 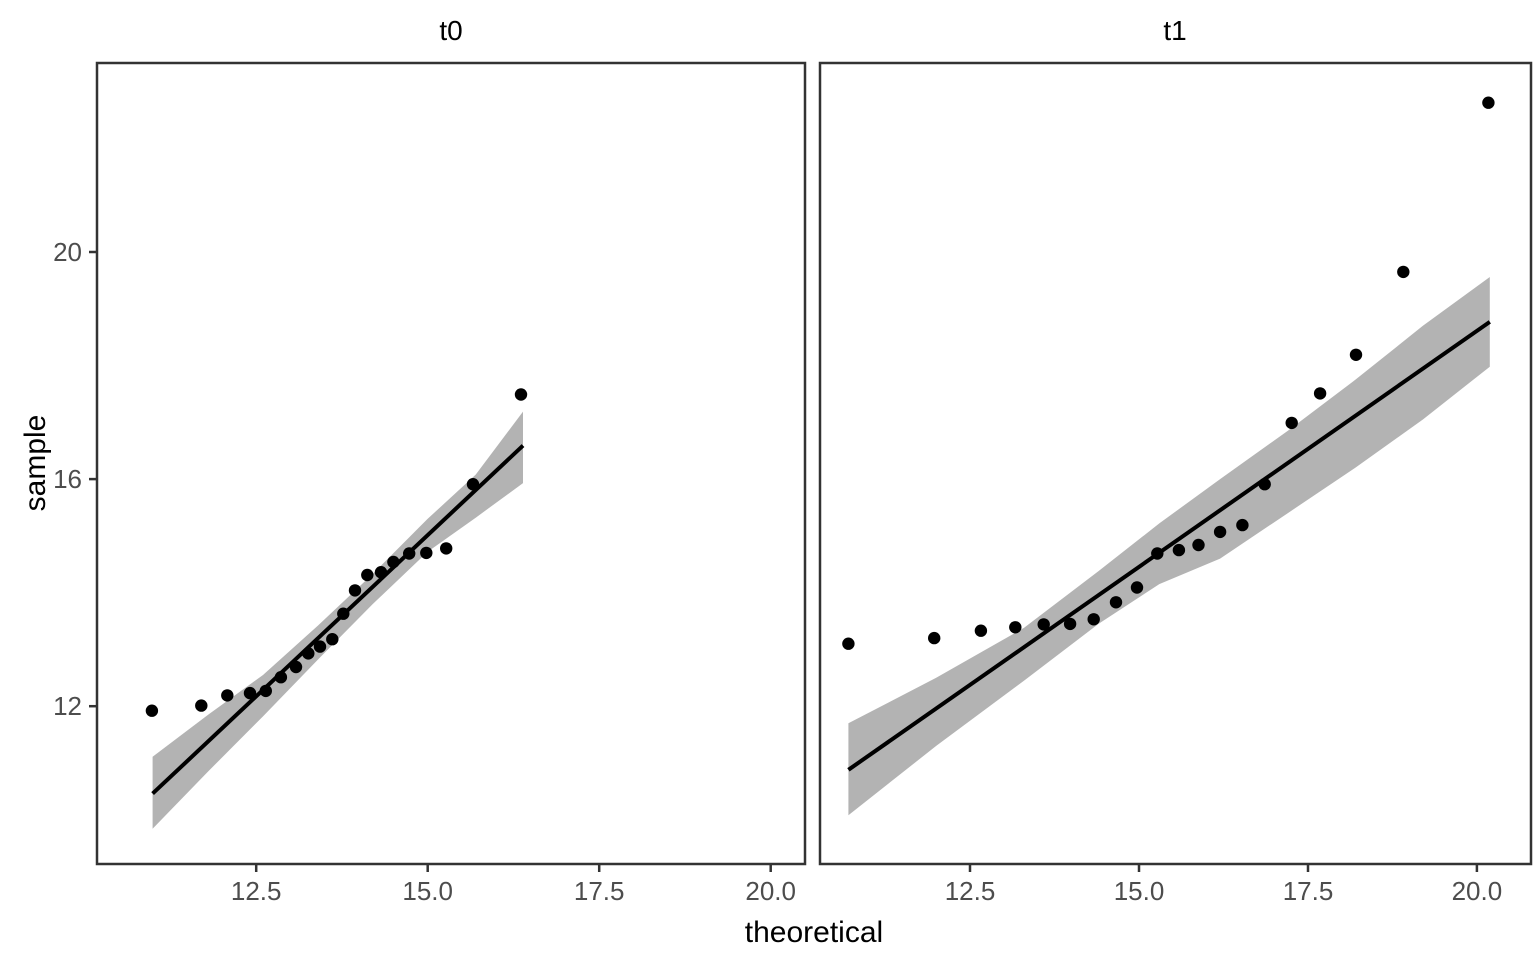 I want to click on facet-title-t1: t1, so click(x=1174, y=30).